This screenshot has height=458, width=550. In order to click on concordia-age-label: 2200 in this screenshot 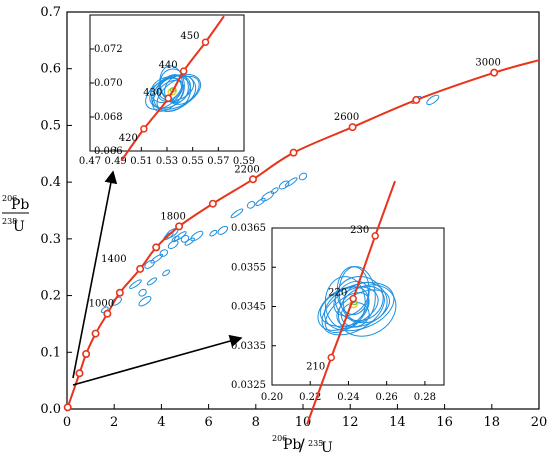, I will do `click(246, 169)`.